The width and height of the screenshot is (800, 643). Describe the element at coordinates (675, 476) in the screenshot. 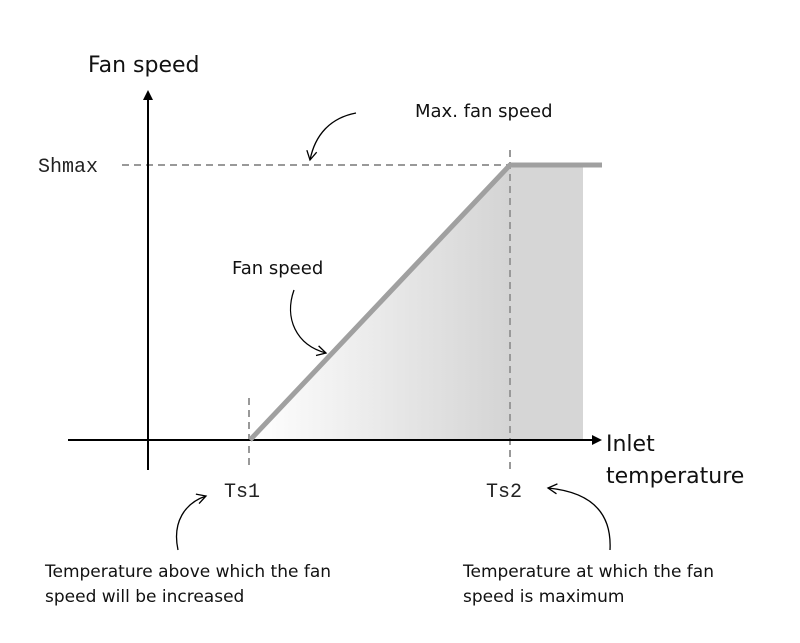

I see `x-axis-label: temperature` at that location.